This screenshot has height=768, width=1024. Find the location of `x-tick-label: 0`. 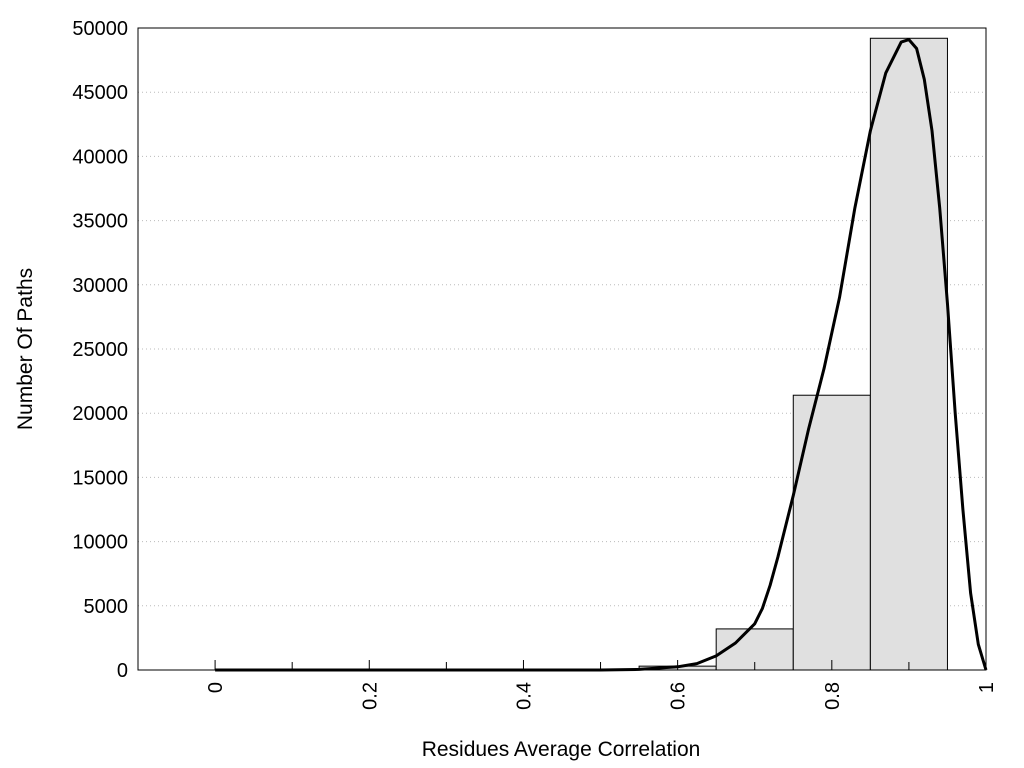

x-tick-label: 0 is located at coordinates (216, 687).